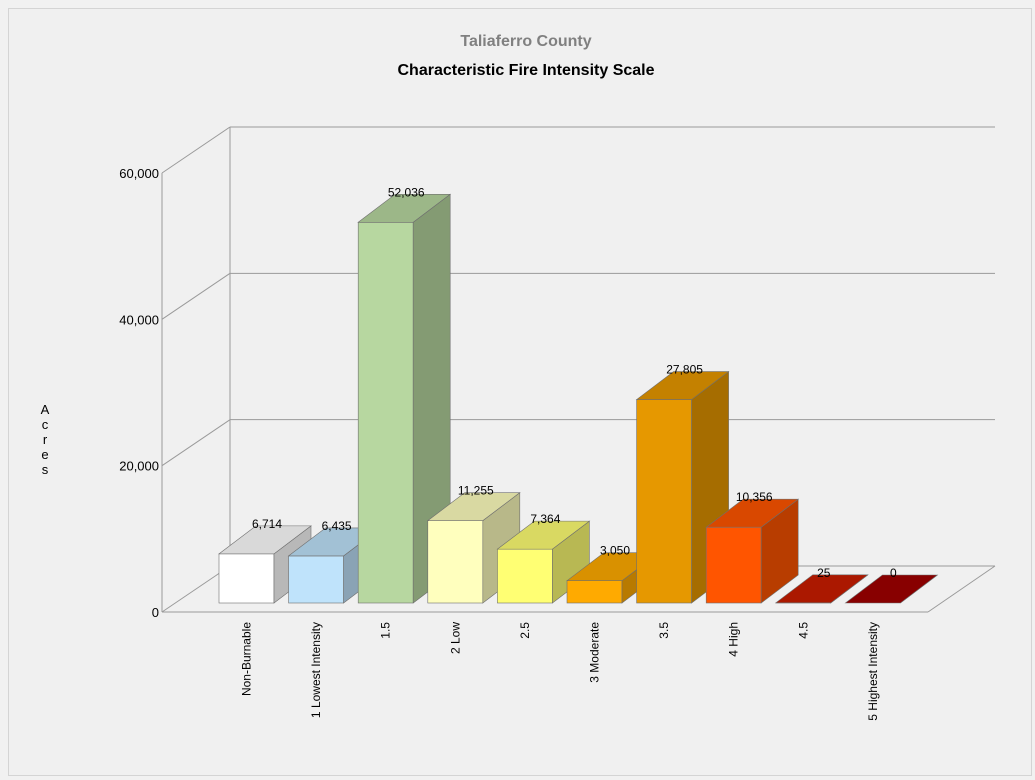  I want to click on data-label: 27,805, so click(684, 370).